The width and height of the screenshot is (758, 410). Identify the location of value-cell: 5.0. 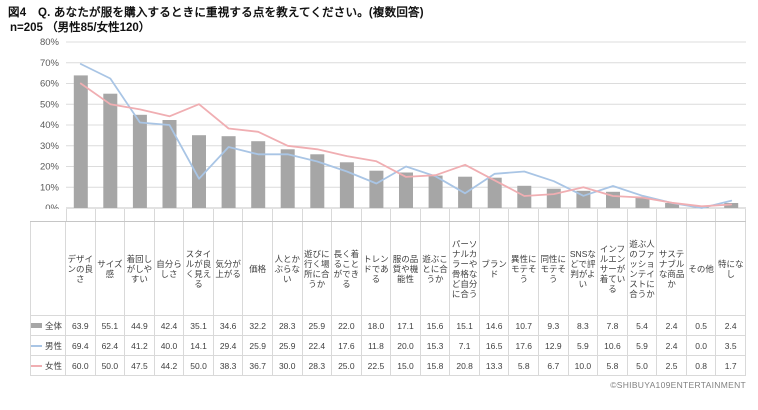
(643, 365).